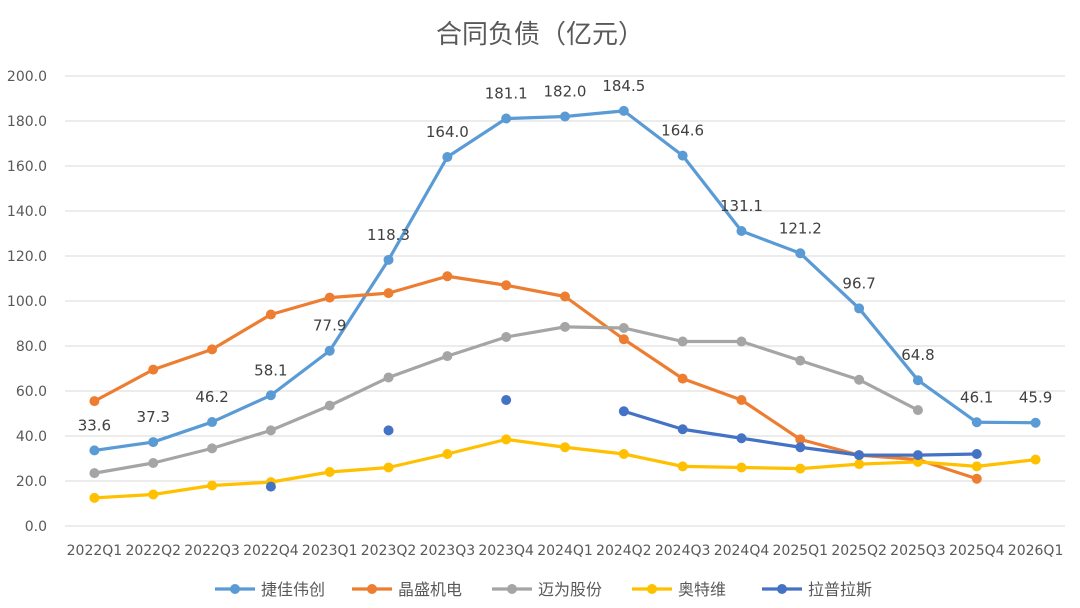  What do you see at coordinates (27, 302) in the screenshot?
I see `y-tick-label: 100.0` at bounding box center [27, 302].